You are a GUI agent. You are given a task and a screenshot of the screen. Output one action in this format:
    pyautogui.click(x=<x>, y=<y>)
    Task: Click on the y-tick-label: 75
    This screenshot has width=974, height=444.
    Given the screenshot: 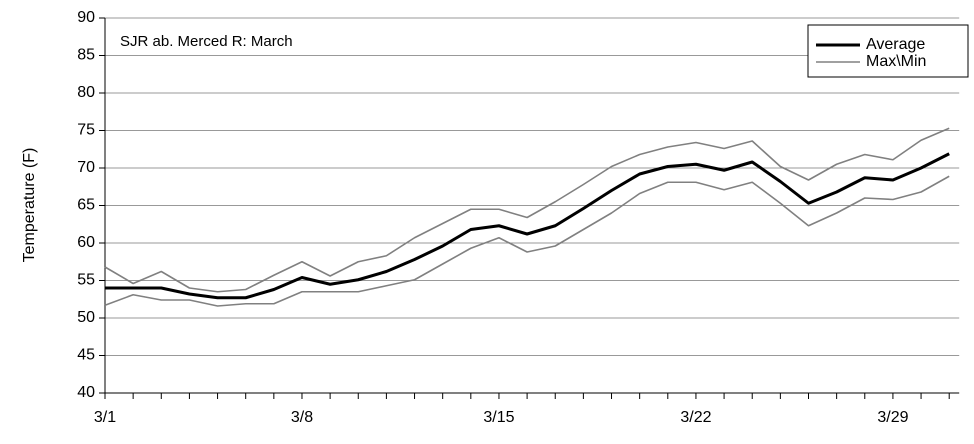 What is the action you would take?
    pyautogui.click(x=86, y=130)
    